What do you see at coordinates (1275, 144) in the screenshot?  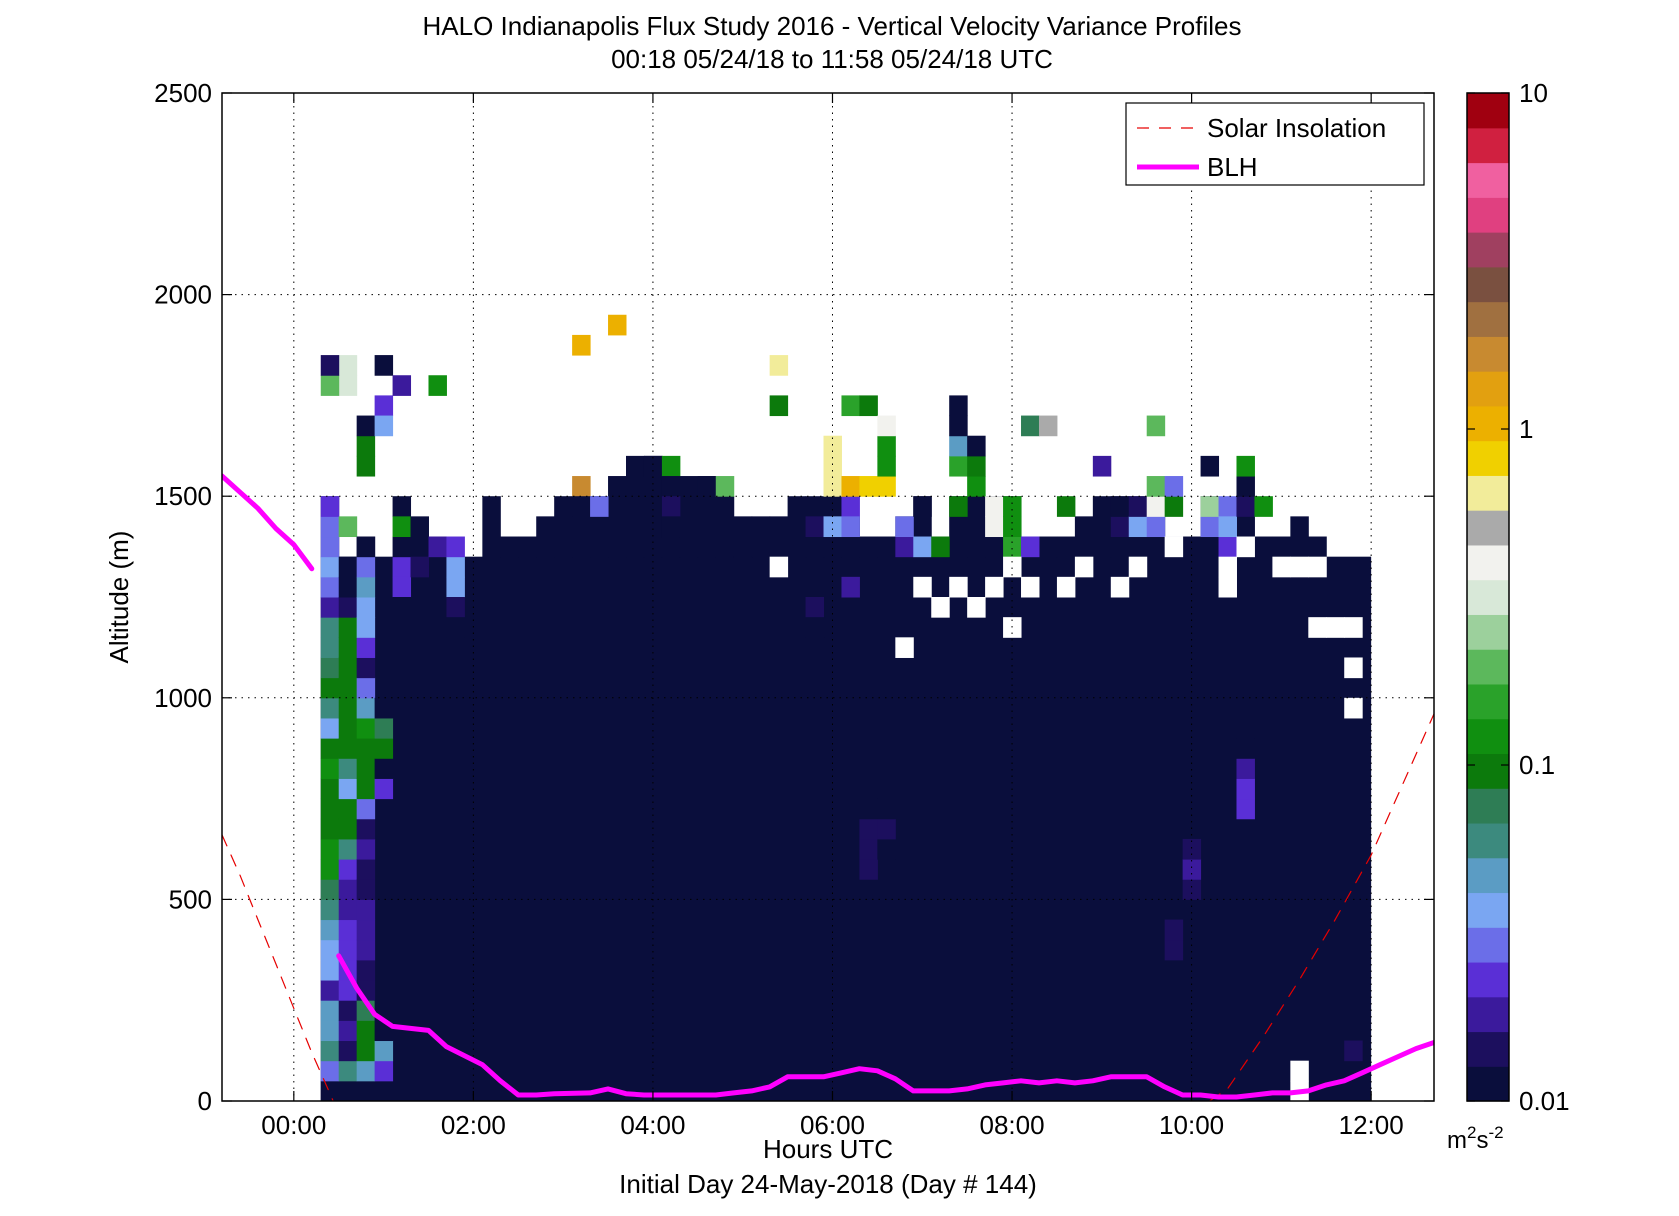 I see `legend: Solar Insolation BLH` at bounding box center [1275, 144].